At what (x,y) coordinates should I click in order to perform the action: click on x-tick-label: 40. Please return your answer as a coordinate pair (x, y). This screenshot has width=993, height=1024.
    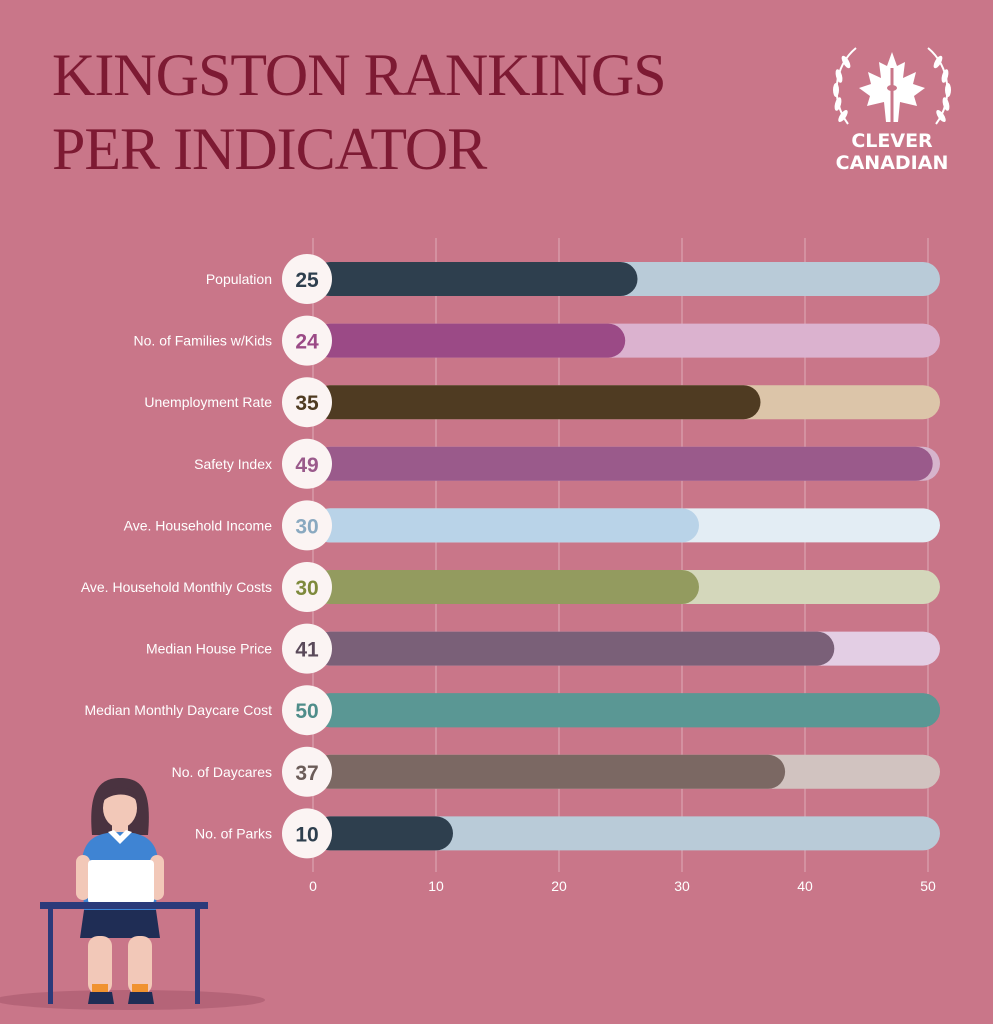
    Looking at the image, I should click on (805, 886).